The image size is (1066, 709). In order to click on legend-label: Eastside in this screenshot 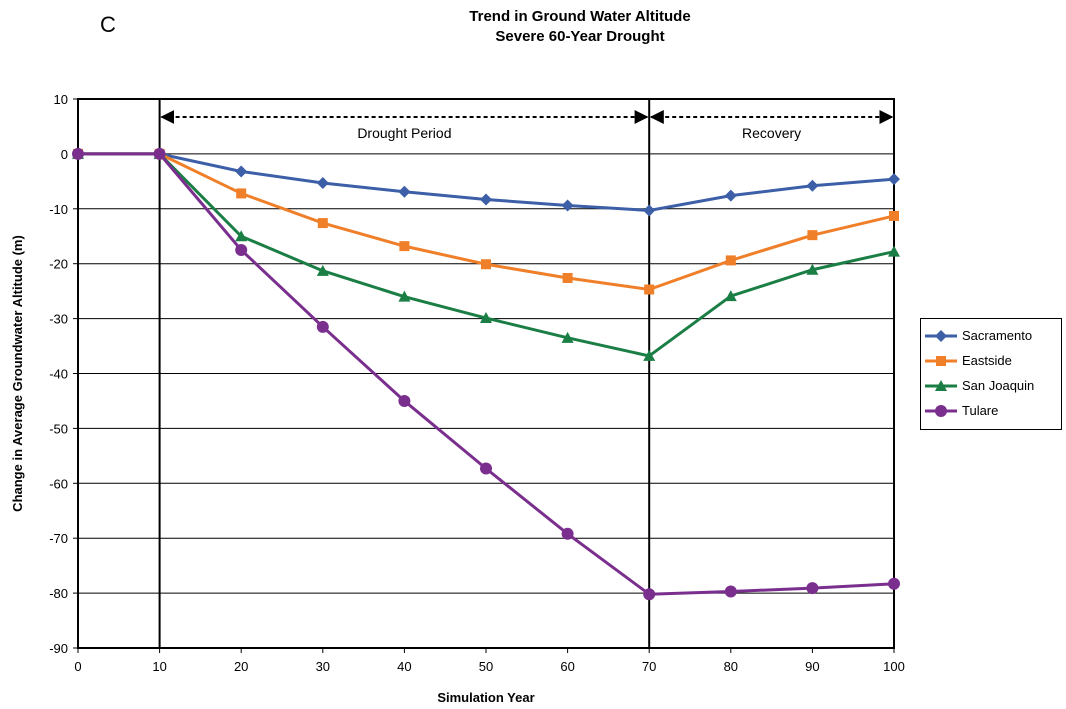, I will do `click(987, 360)`.